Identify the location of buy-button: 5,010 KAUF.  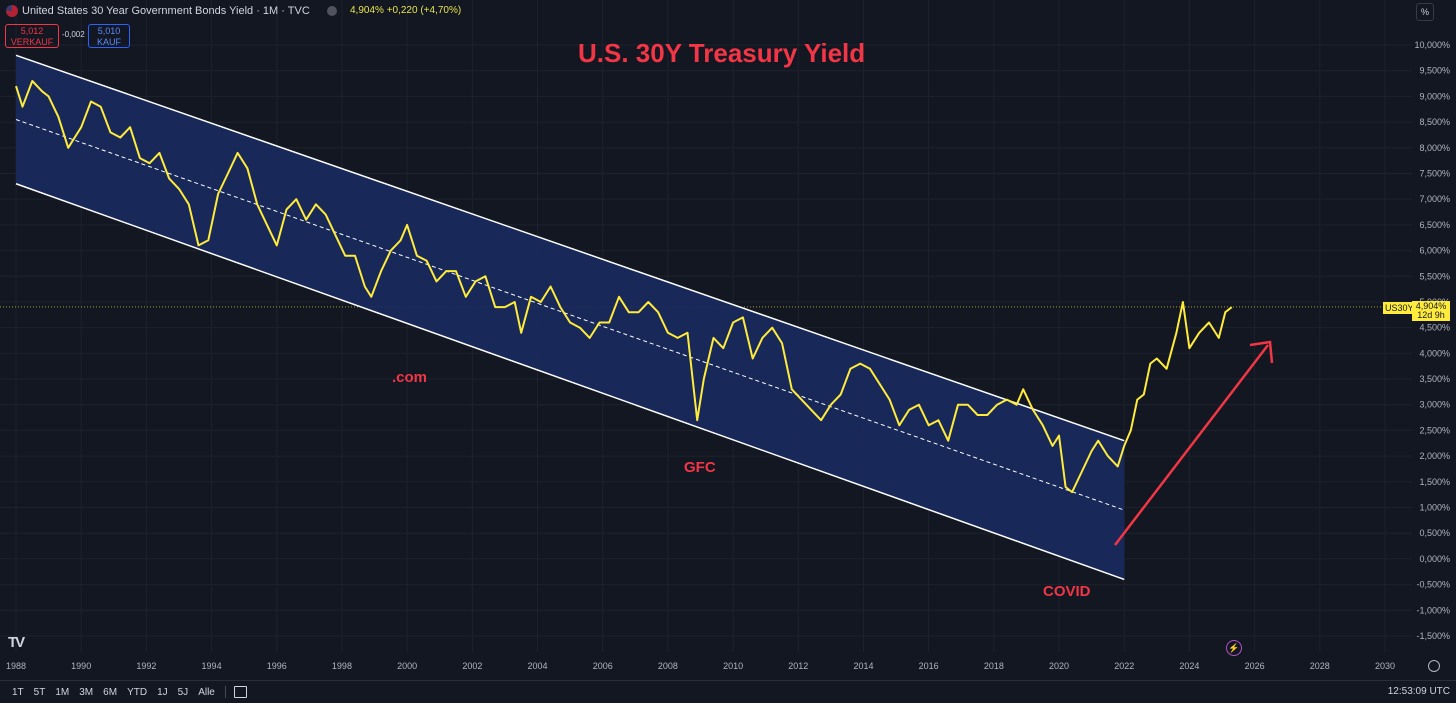
(109, 36).